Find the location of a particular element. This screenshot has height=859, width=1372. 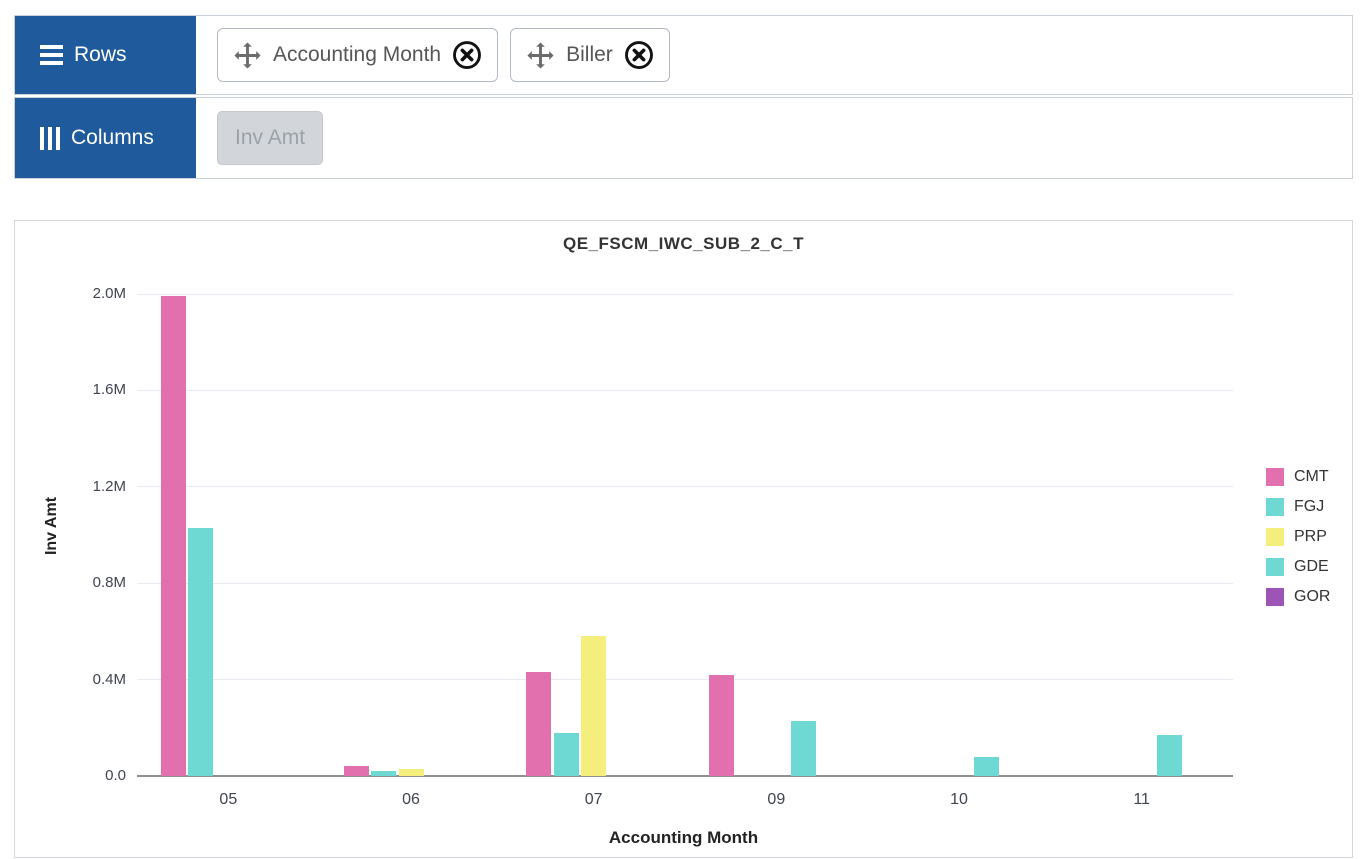

y-tick-label: 1.2M is located at coordinates (109, 486).